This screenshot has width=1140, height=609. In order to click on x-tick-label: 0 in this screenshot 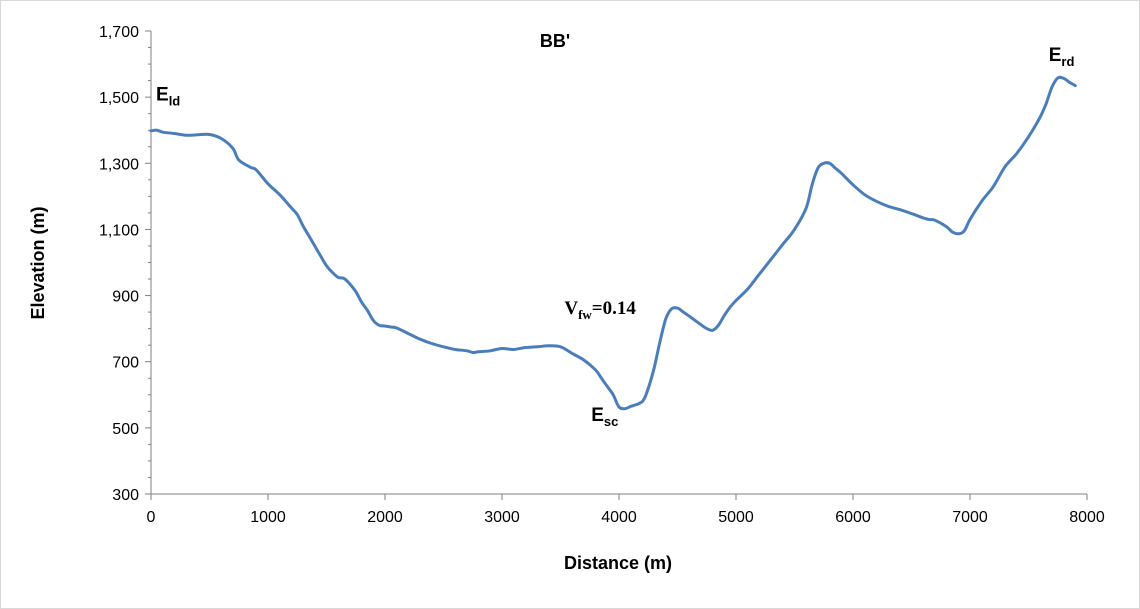, I will do `click(151, 517)`.